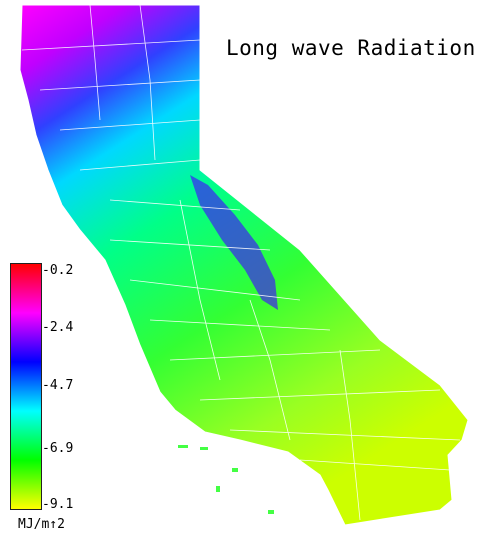  Describe the element at coordinates (41, 524) in the screenshot. I see `legend-units: MJ/m↑2` at that location.